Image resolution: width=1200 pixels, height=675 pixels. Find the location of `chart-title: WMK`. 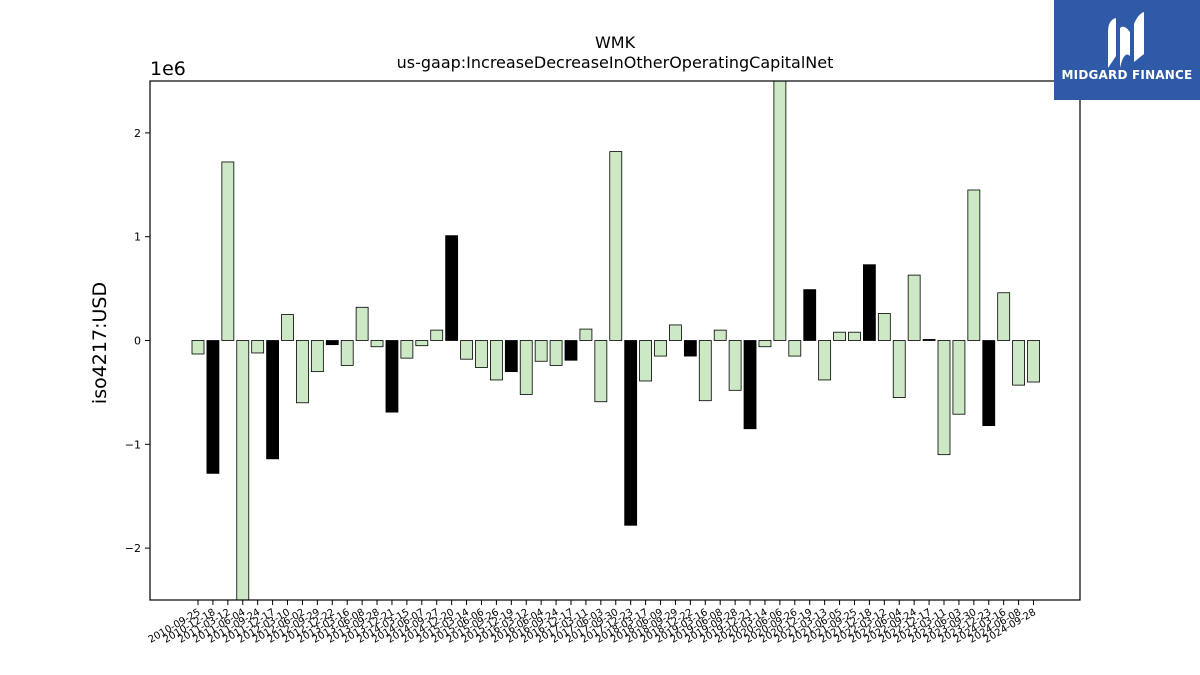

chart-title: WMK is located at coordinates (615, 42).